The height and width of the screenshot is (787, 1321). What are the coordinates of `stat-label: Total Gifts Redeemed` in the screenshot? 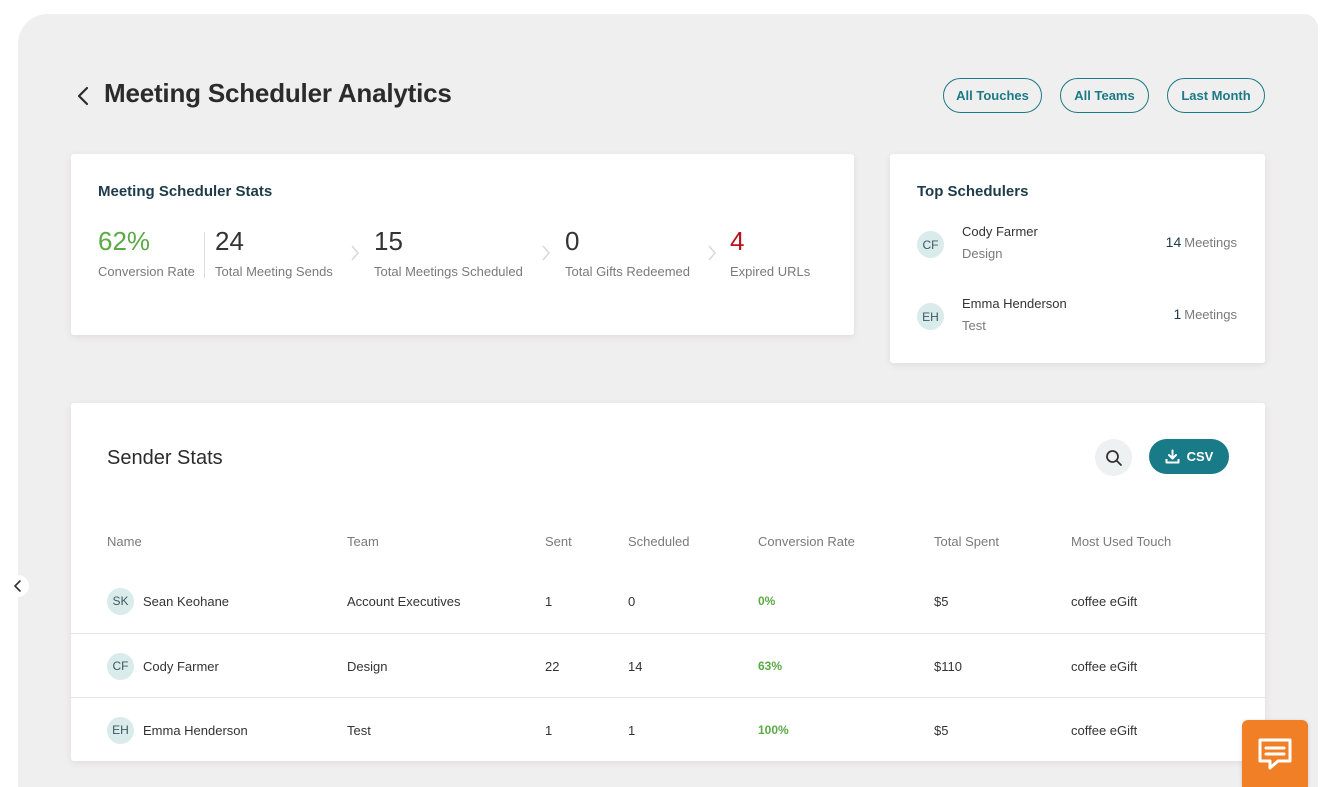 It's located at (628, 271).